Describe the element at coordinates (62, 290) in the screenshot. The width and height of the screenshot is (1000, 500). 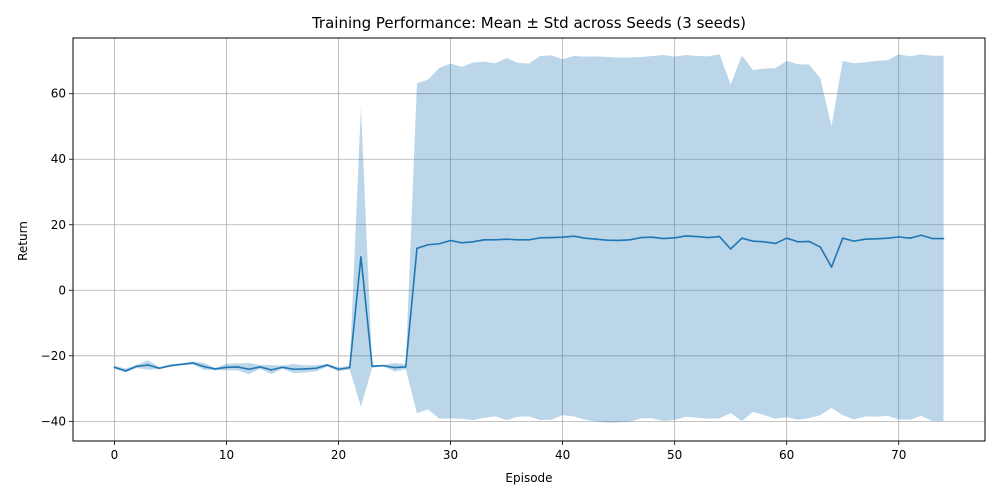
I see `y-tick-label: 0` at that location.